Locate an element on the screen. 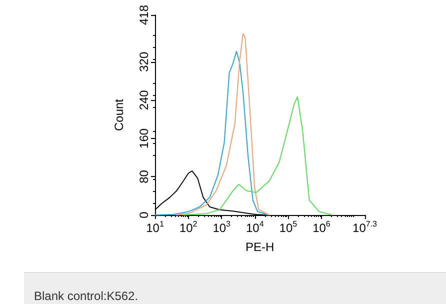 The width and height of the screenshot is (446, 304). x-axis-title: PE-H is located at coordinates (260, 247).